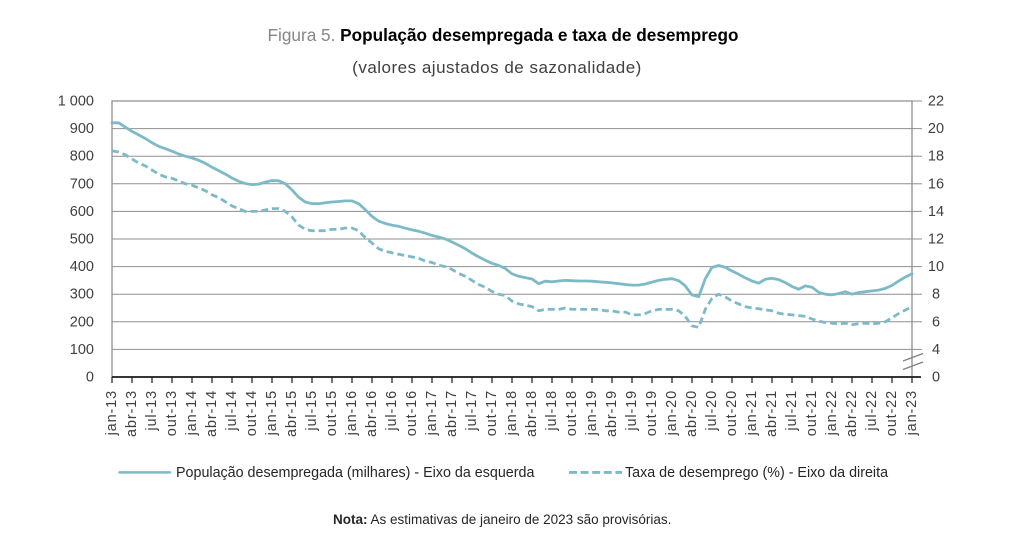  Describe the element at coordinates (372, 413) in the screenshot. I see `svg-text: abr-16` at that location.